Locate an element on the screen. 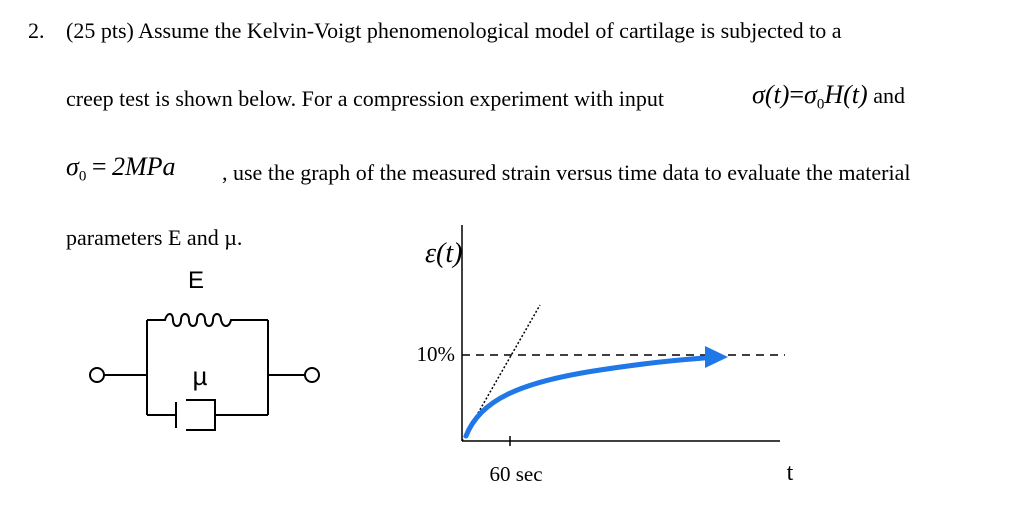 This screenshot has height=518, width=1017. y-axis-label: ε(t) is located at coordinates (443, 253).